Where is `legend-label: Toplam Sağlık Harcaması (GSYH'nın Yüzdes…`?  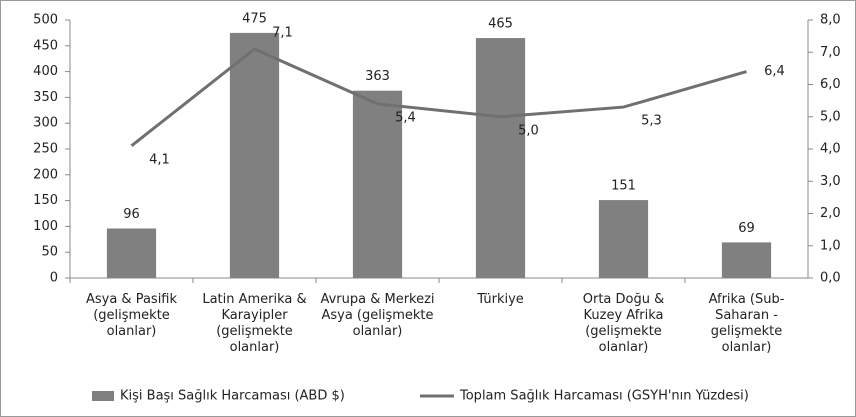 legend-label: Toplam Sağlık Harcaması (GSYH'nın Yüzdes… is located at coordinates (604, 396).